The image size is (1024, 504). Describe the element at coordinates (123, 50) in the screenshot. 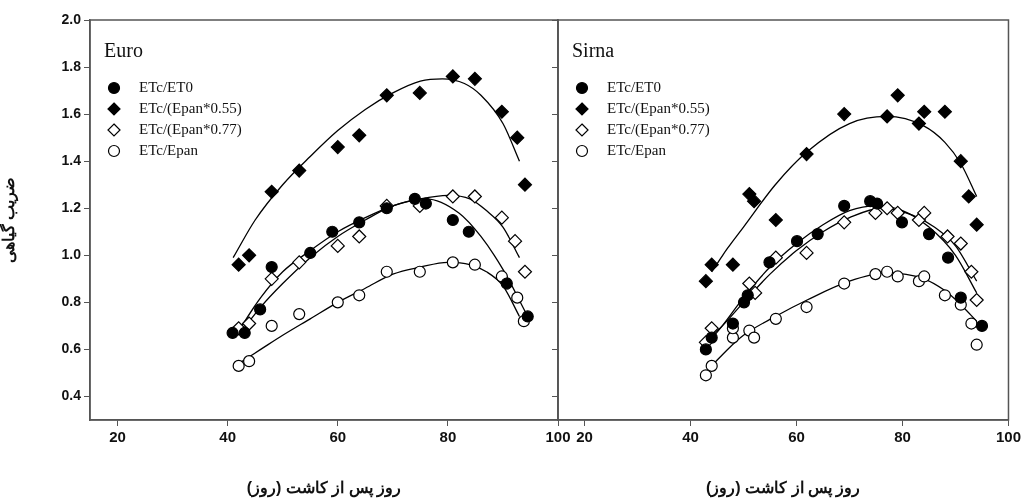

I see `text: Euro` at that location.